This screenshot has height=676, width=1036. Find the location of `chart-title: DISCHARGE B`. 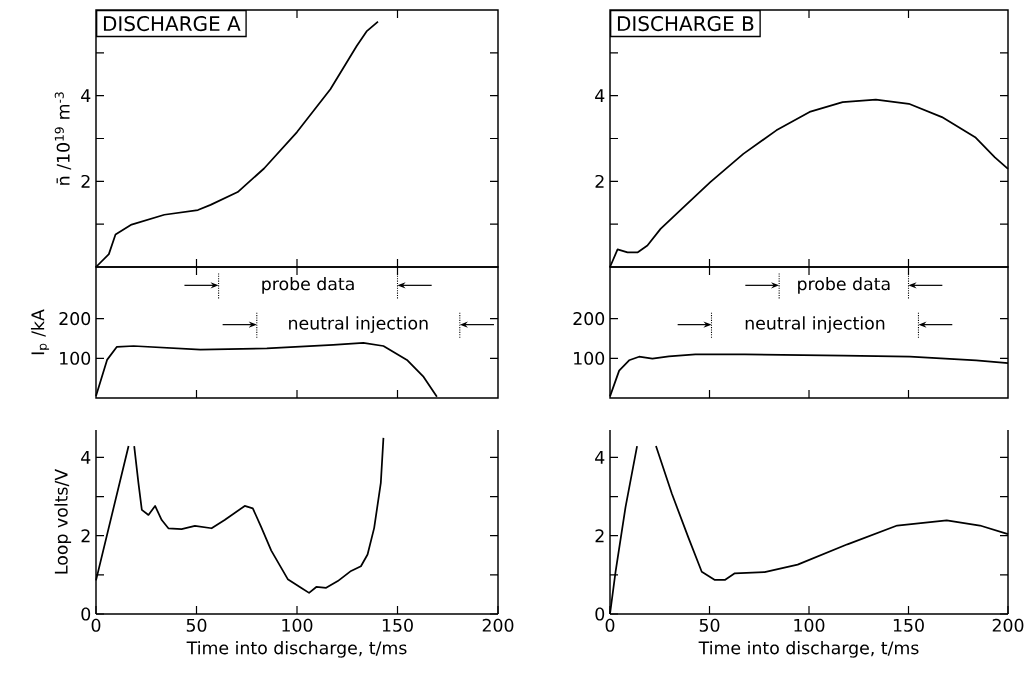

chart-title: DISCHARGE B is located at coordinates (685, 24).